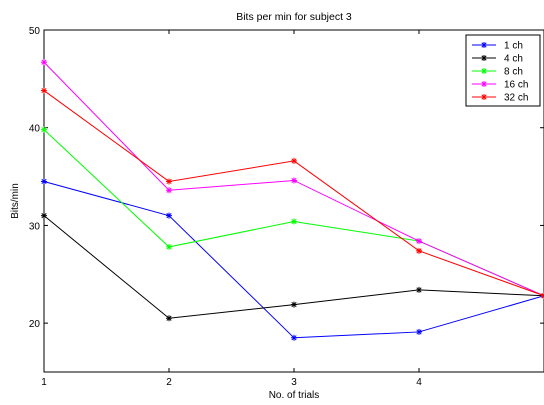 The height and width of the screenshot is (405, 544). I want to click on legend-entry-label: 32 ch, so click(516, 98).